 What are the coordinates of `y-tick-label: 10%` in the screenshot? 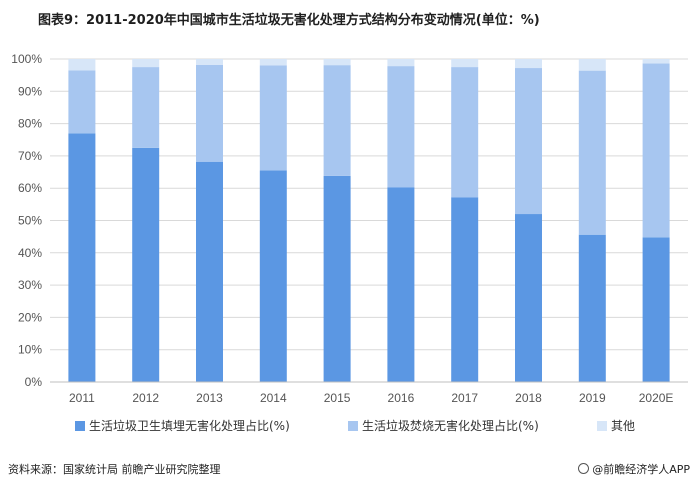 It's located at (30, 350).